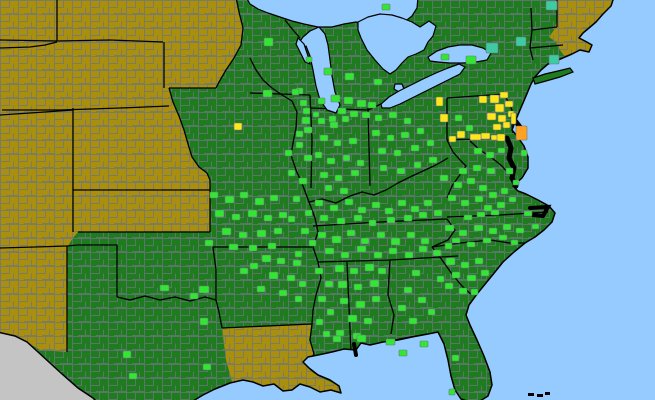  Describe the element at coordinates (292, 29) in the screenshot. I see `border-mi-wi` at that location.